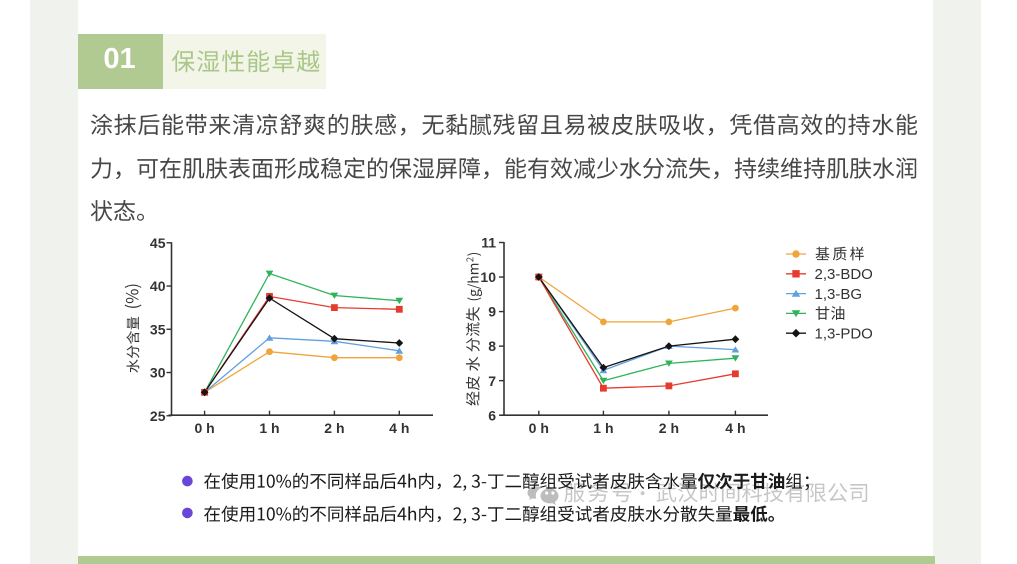  I want to click on svg-text: 30, so click(158, 373).